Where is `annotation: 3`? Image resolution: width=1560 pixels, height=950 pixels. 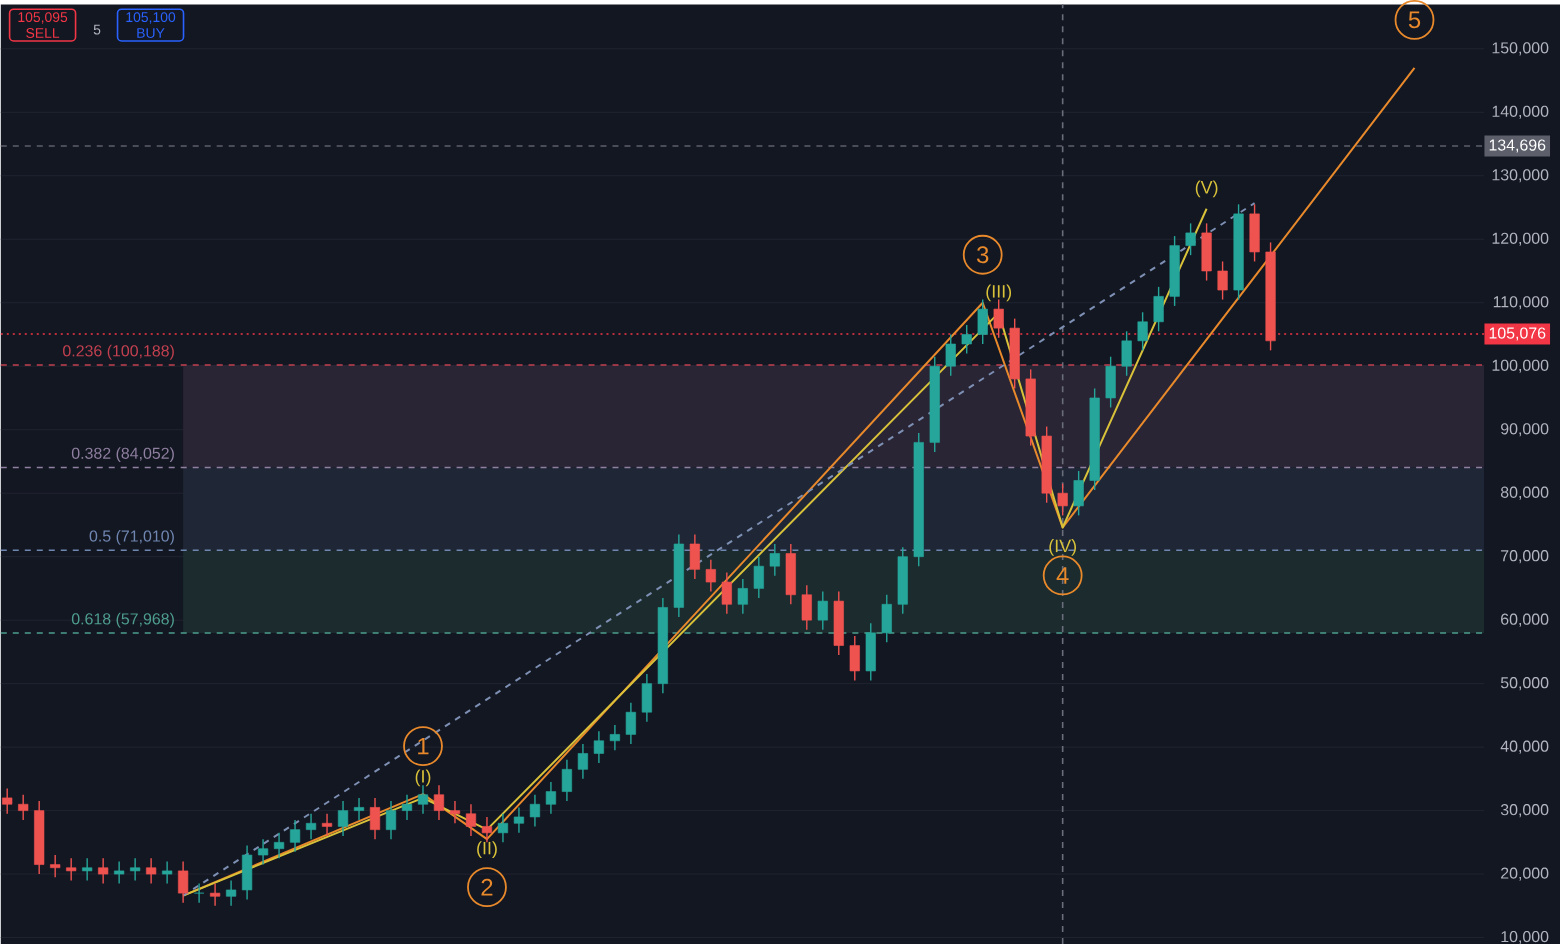 annotation: 3 is located at coordinates (982, 254).